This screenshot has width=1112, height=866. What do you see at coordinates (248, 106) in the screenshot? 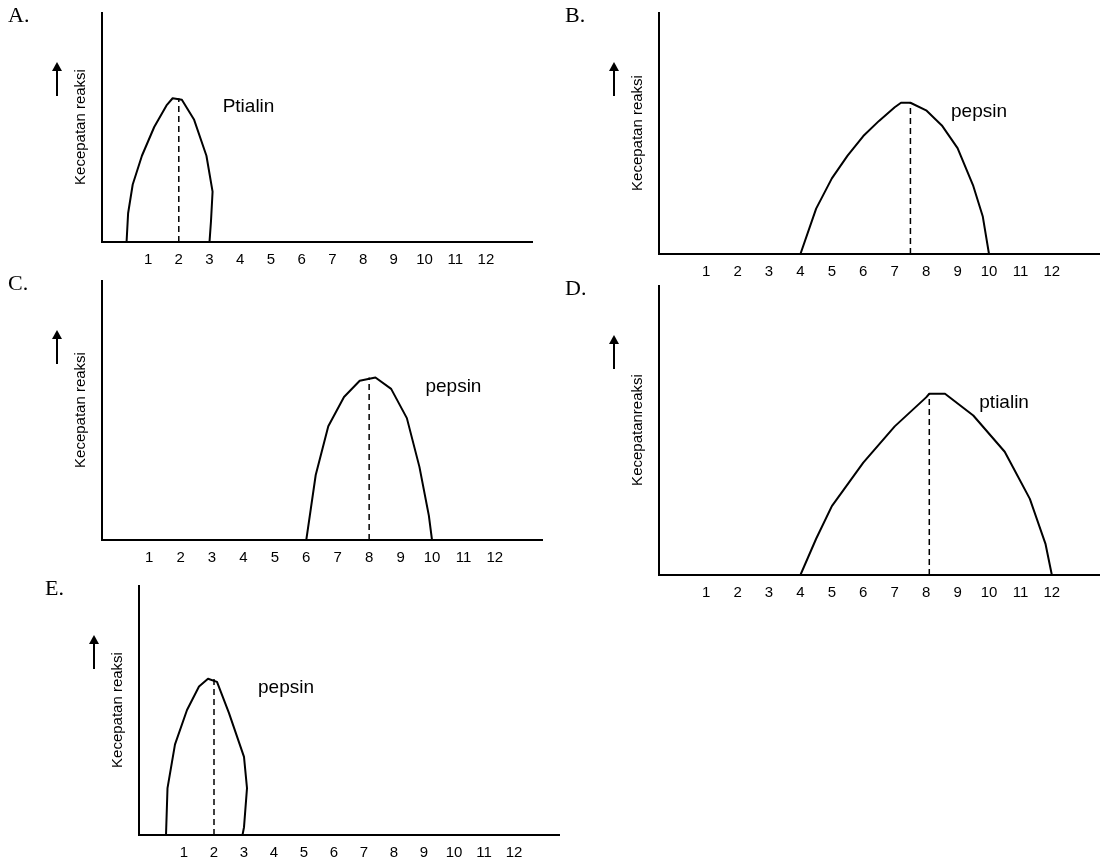
I see `series-label: Ptialin` at bounding box center [248, 106].